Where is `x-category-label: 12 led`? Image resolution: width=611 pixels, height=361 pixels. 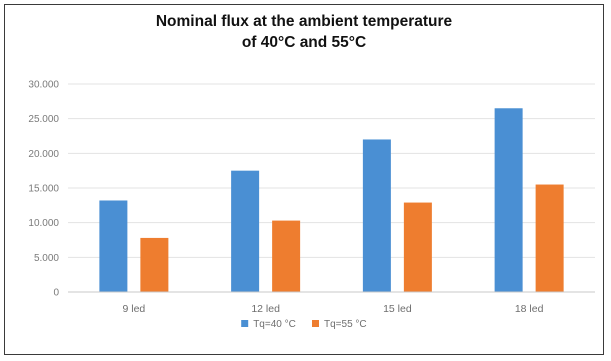
x-category-label: 12 led is located at coordinates (265, 309).